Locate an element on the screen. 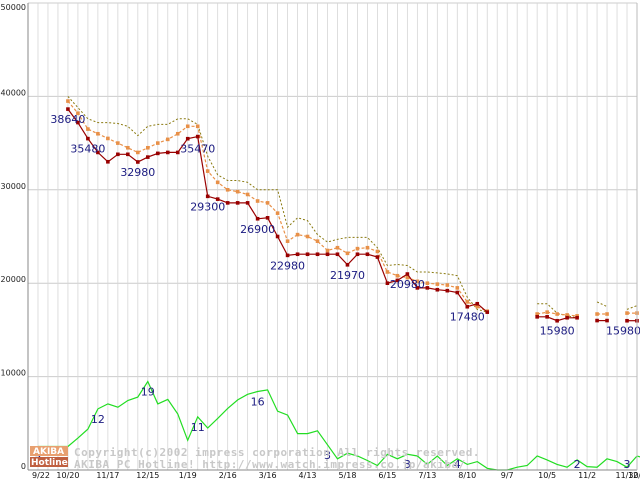 The width and height of the screenshot is (640, 480). x-tick-label: 12/7 is located at coordinates (634, 475).